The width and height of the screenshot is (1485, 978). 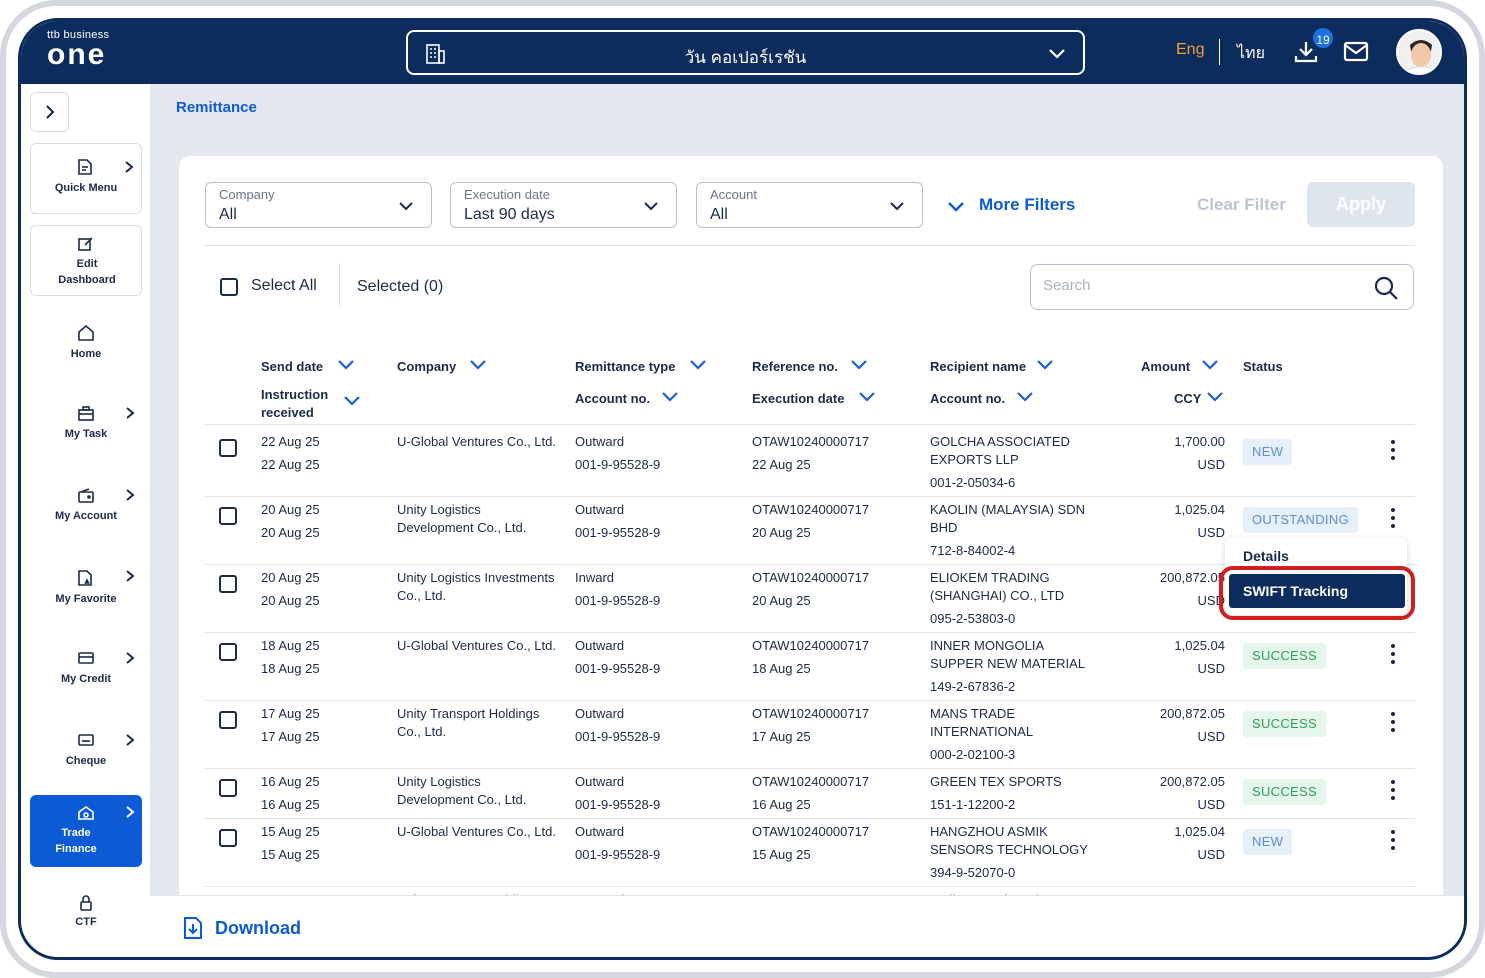 I want to click on status-badge: SUCCESS, so click(x=1284, y=724).